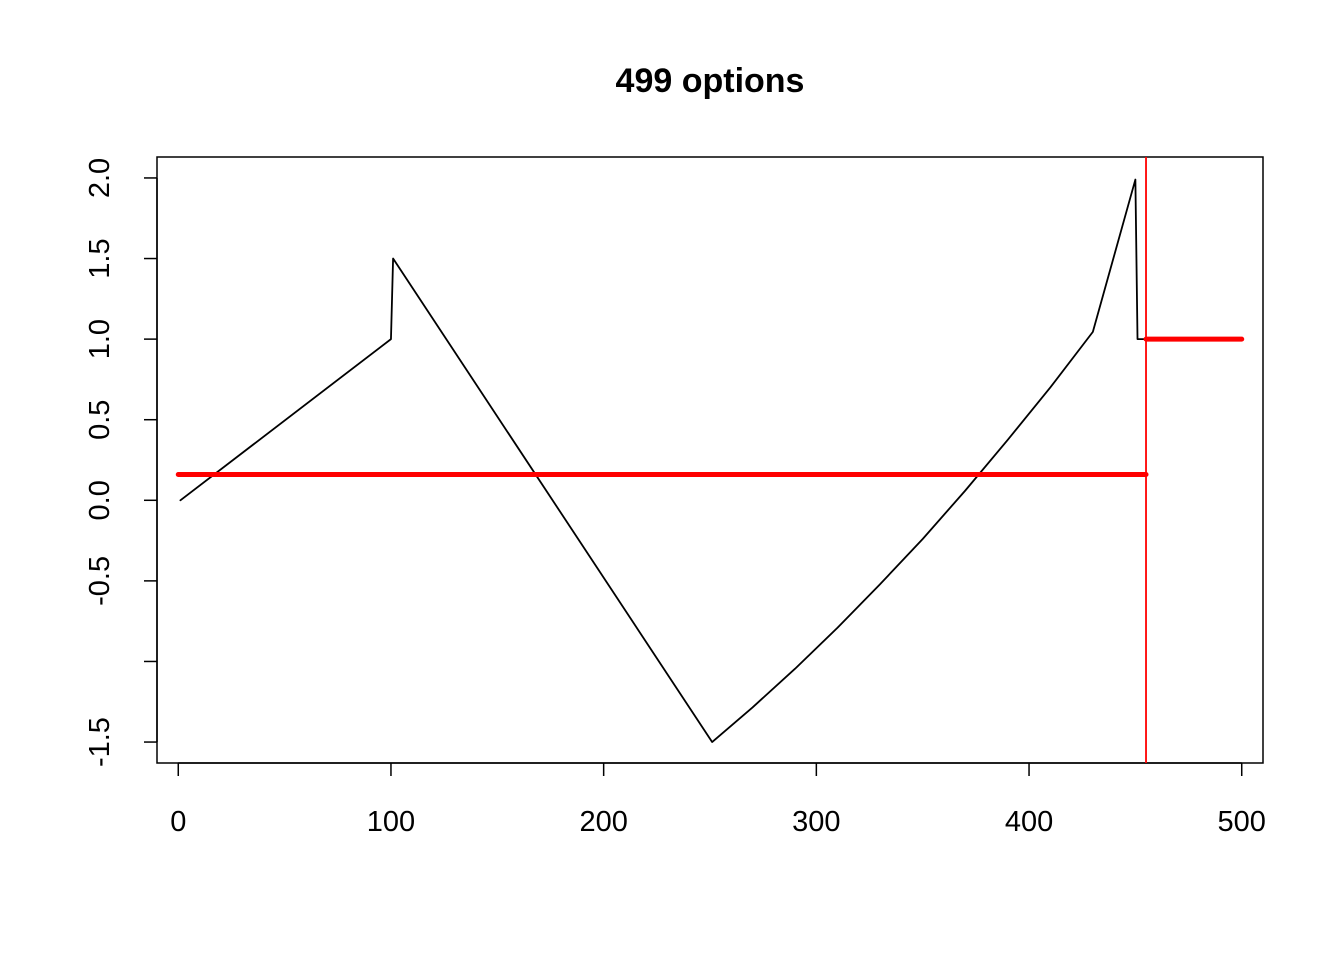  What do you see at coordinates (100, 742) in the screenshot?
I see `y-tick-label: -1.5` at bounding box center [100, 742].